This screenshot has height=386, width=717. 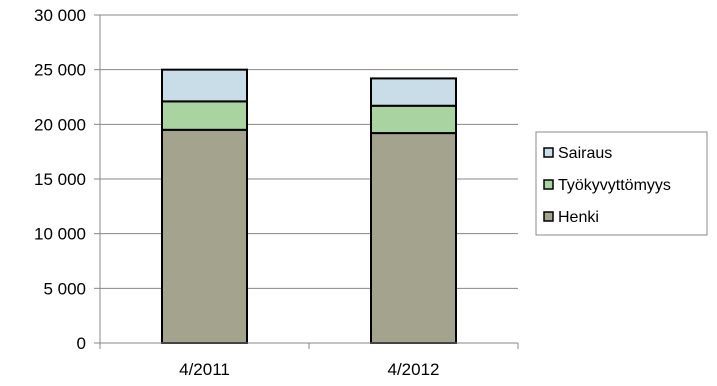 I want to click on y-tick-label: 0, so click(x=81, y=343).